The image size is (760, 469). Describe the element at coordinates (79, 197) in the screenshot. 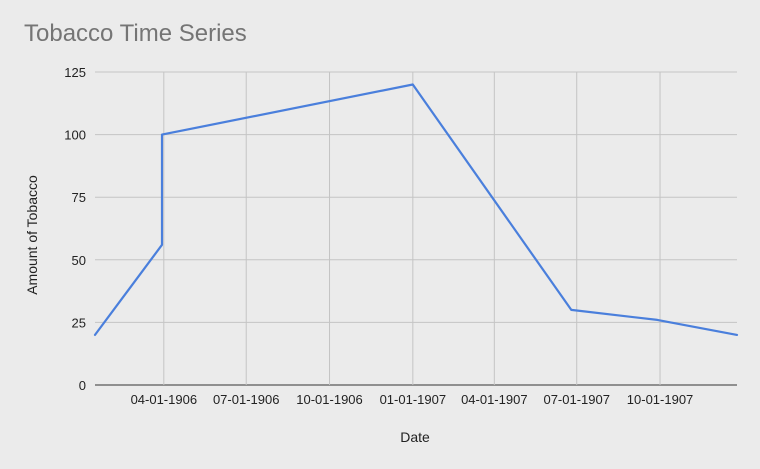

I see `y-tick-label: 75` at that location.